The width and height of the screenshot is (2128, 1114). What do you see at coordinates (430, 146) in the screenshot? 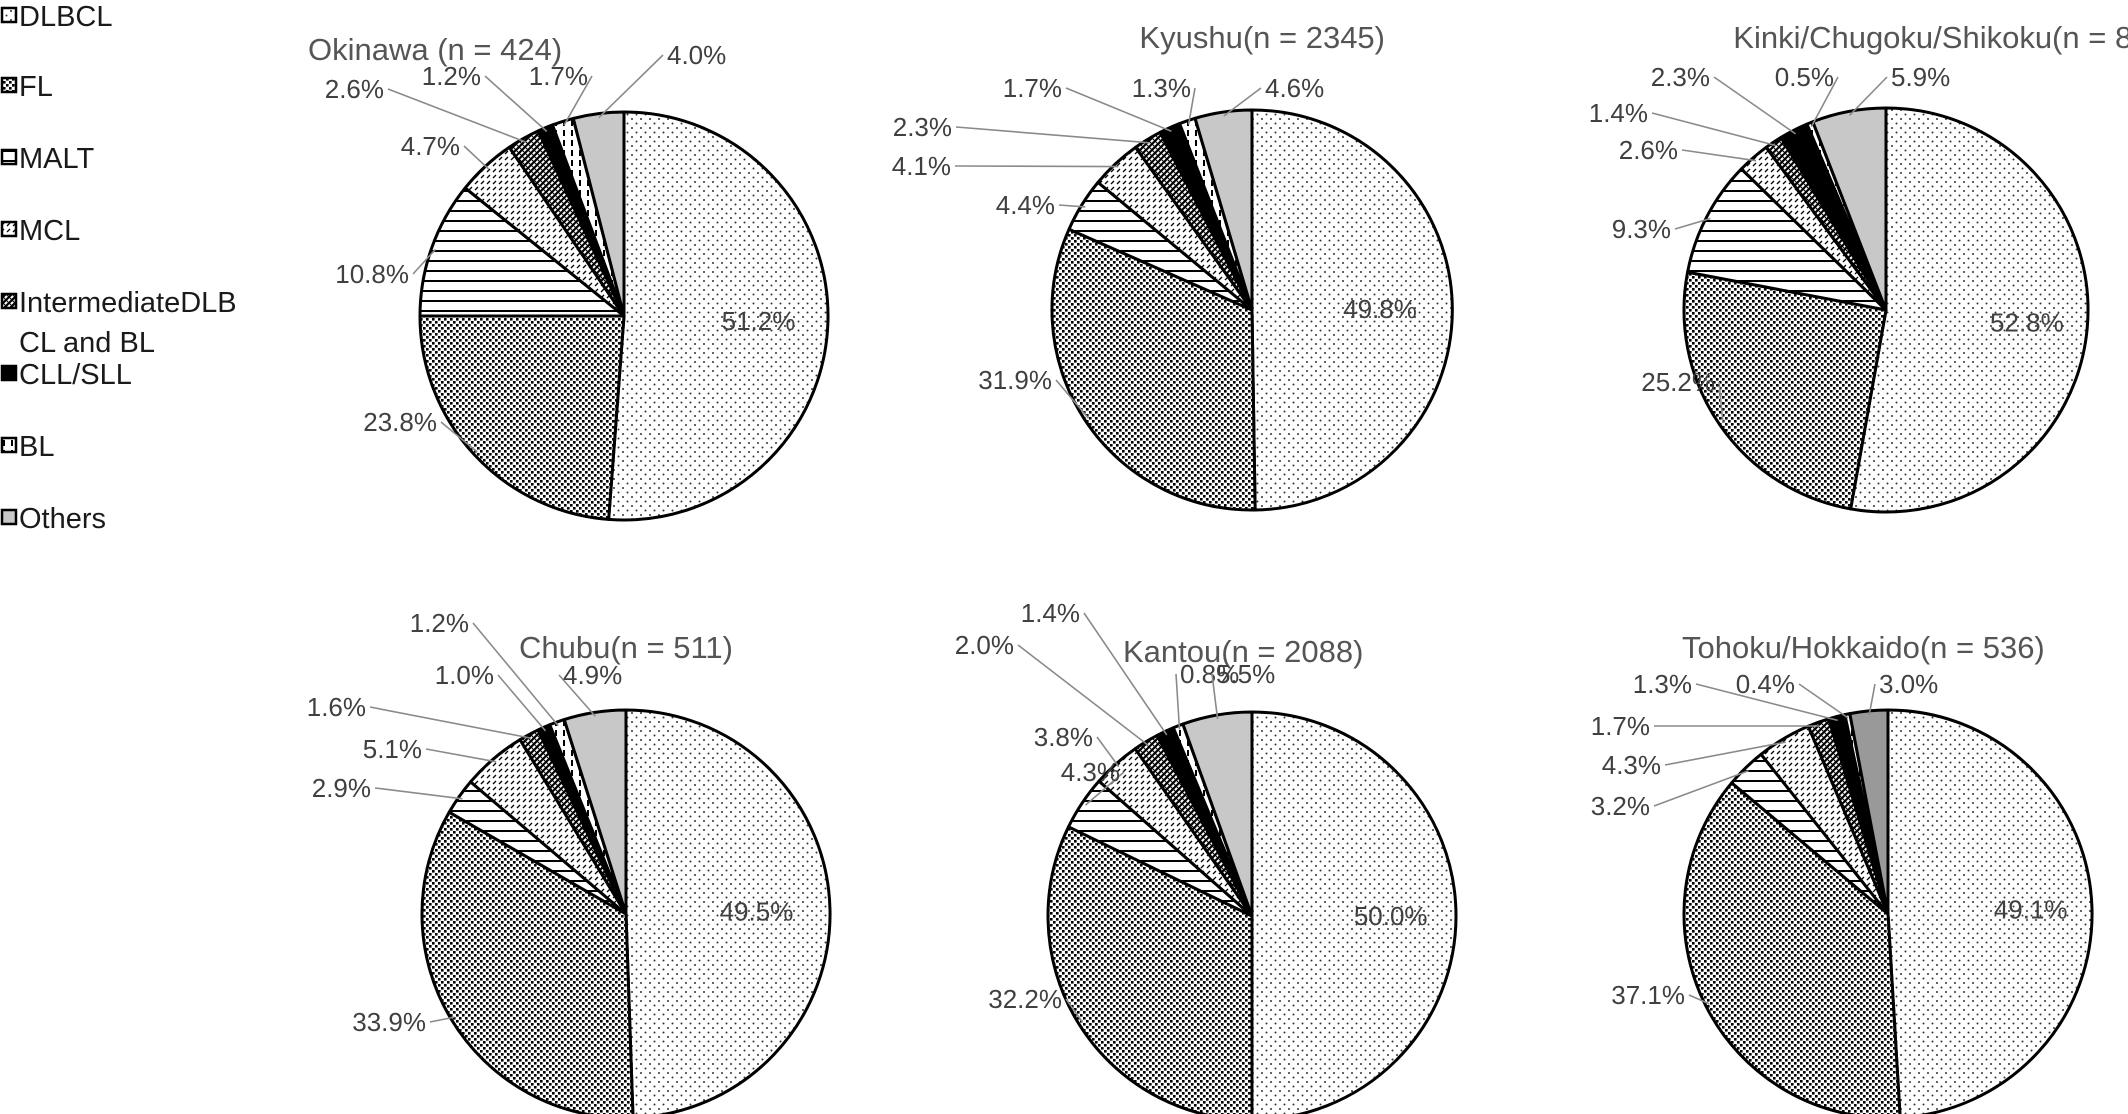
I see `data-label: 4.7%` at bounding box center [430, 146].